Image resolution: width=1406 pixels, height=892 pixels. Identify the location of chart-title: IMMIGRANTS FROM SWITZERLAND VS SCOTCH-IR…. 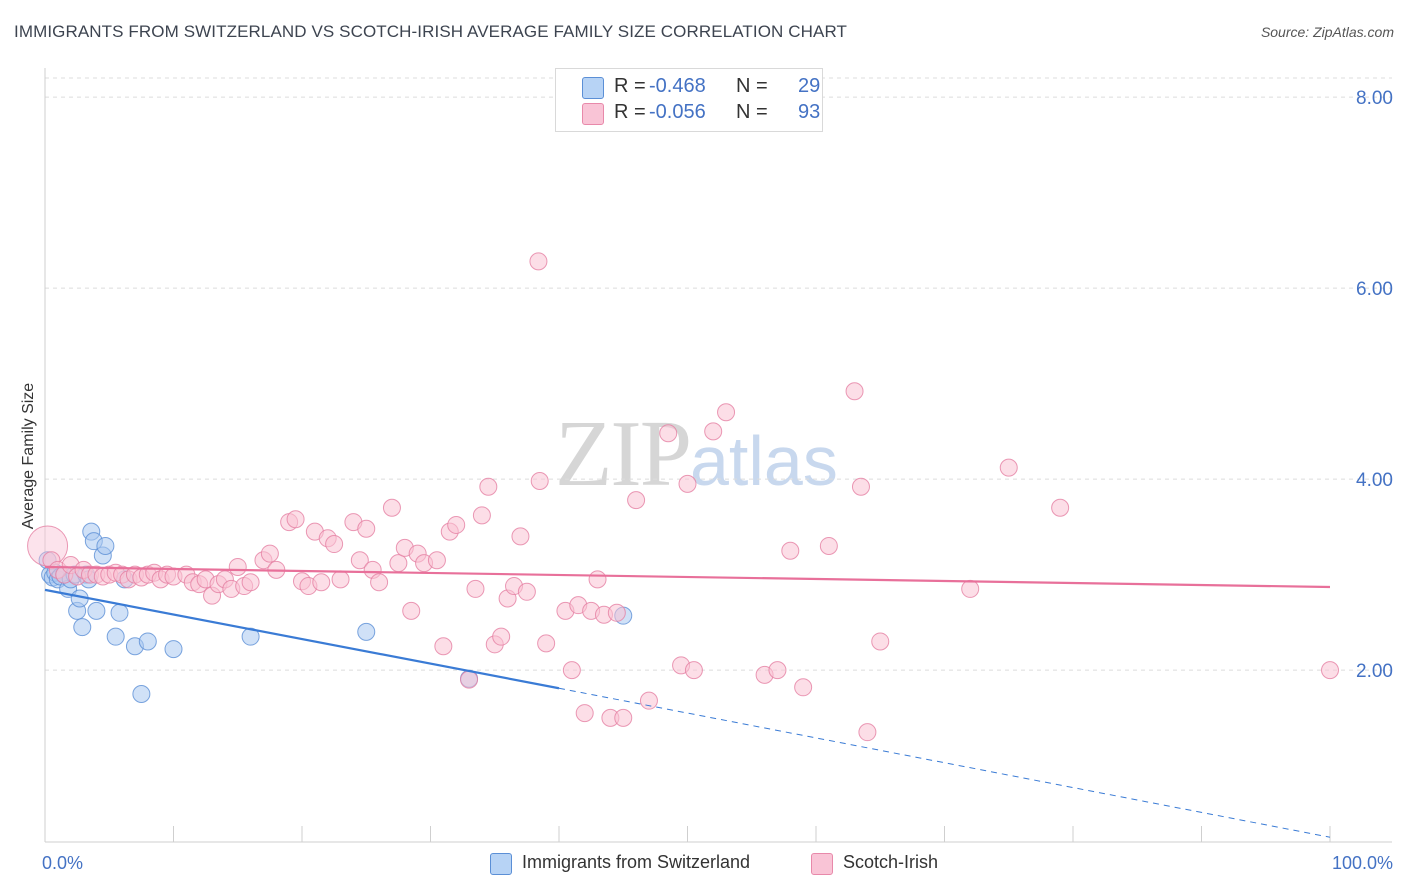
(431, 31).